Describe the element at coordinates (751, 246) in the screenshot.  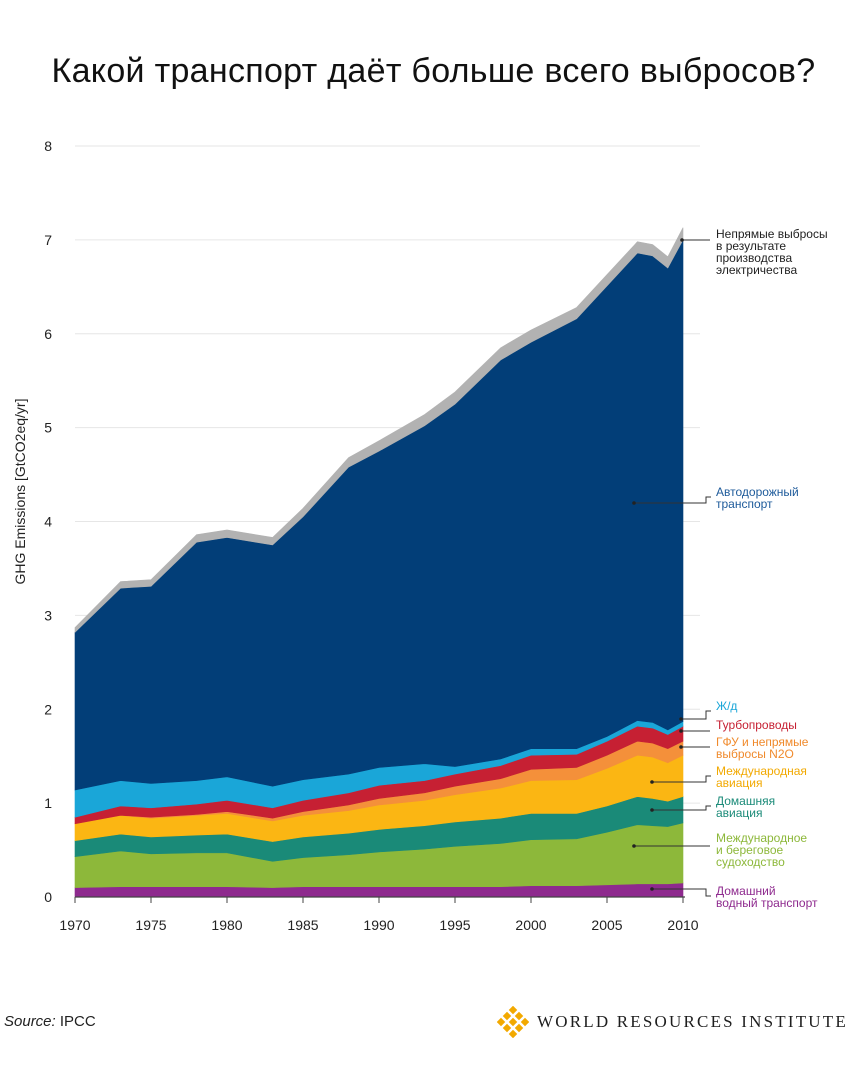
I see `annotation-text: в результате` at that location.